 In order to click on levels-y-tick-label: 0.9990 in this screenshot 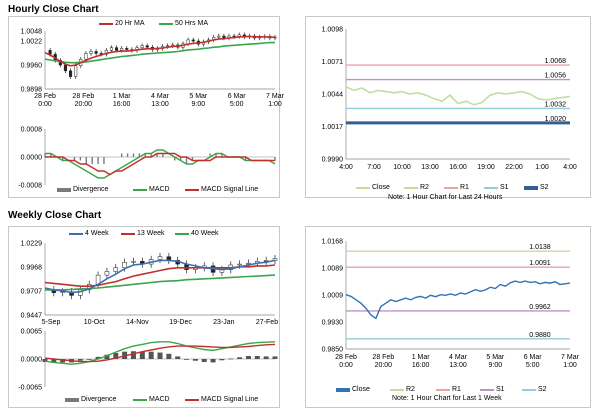, I will do `click(333, 160)`.